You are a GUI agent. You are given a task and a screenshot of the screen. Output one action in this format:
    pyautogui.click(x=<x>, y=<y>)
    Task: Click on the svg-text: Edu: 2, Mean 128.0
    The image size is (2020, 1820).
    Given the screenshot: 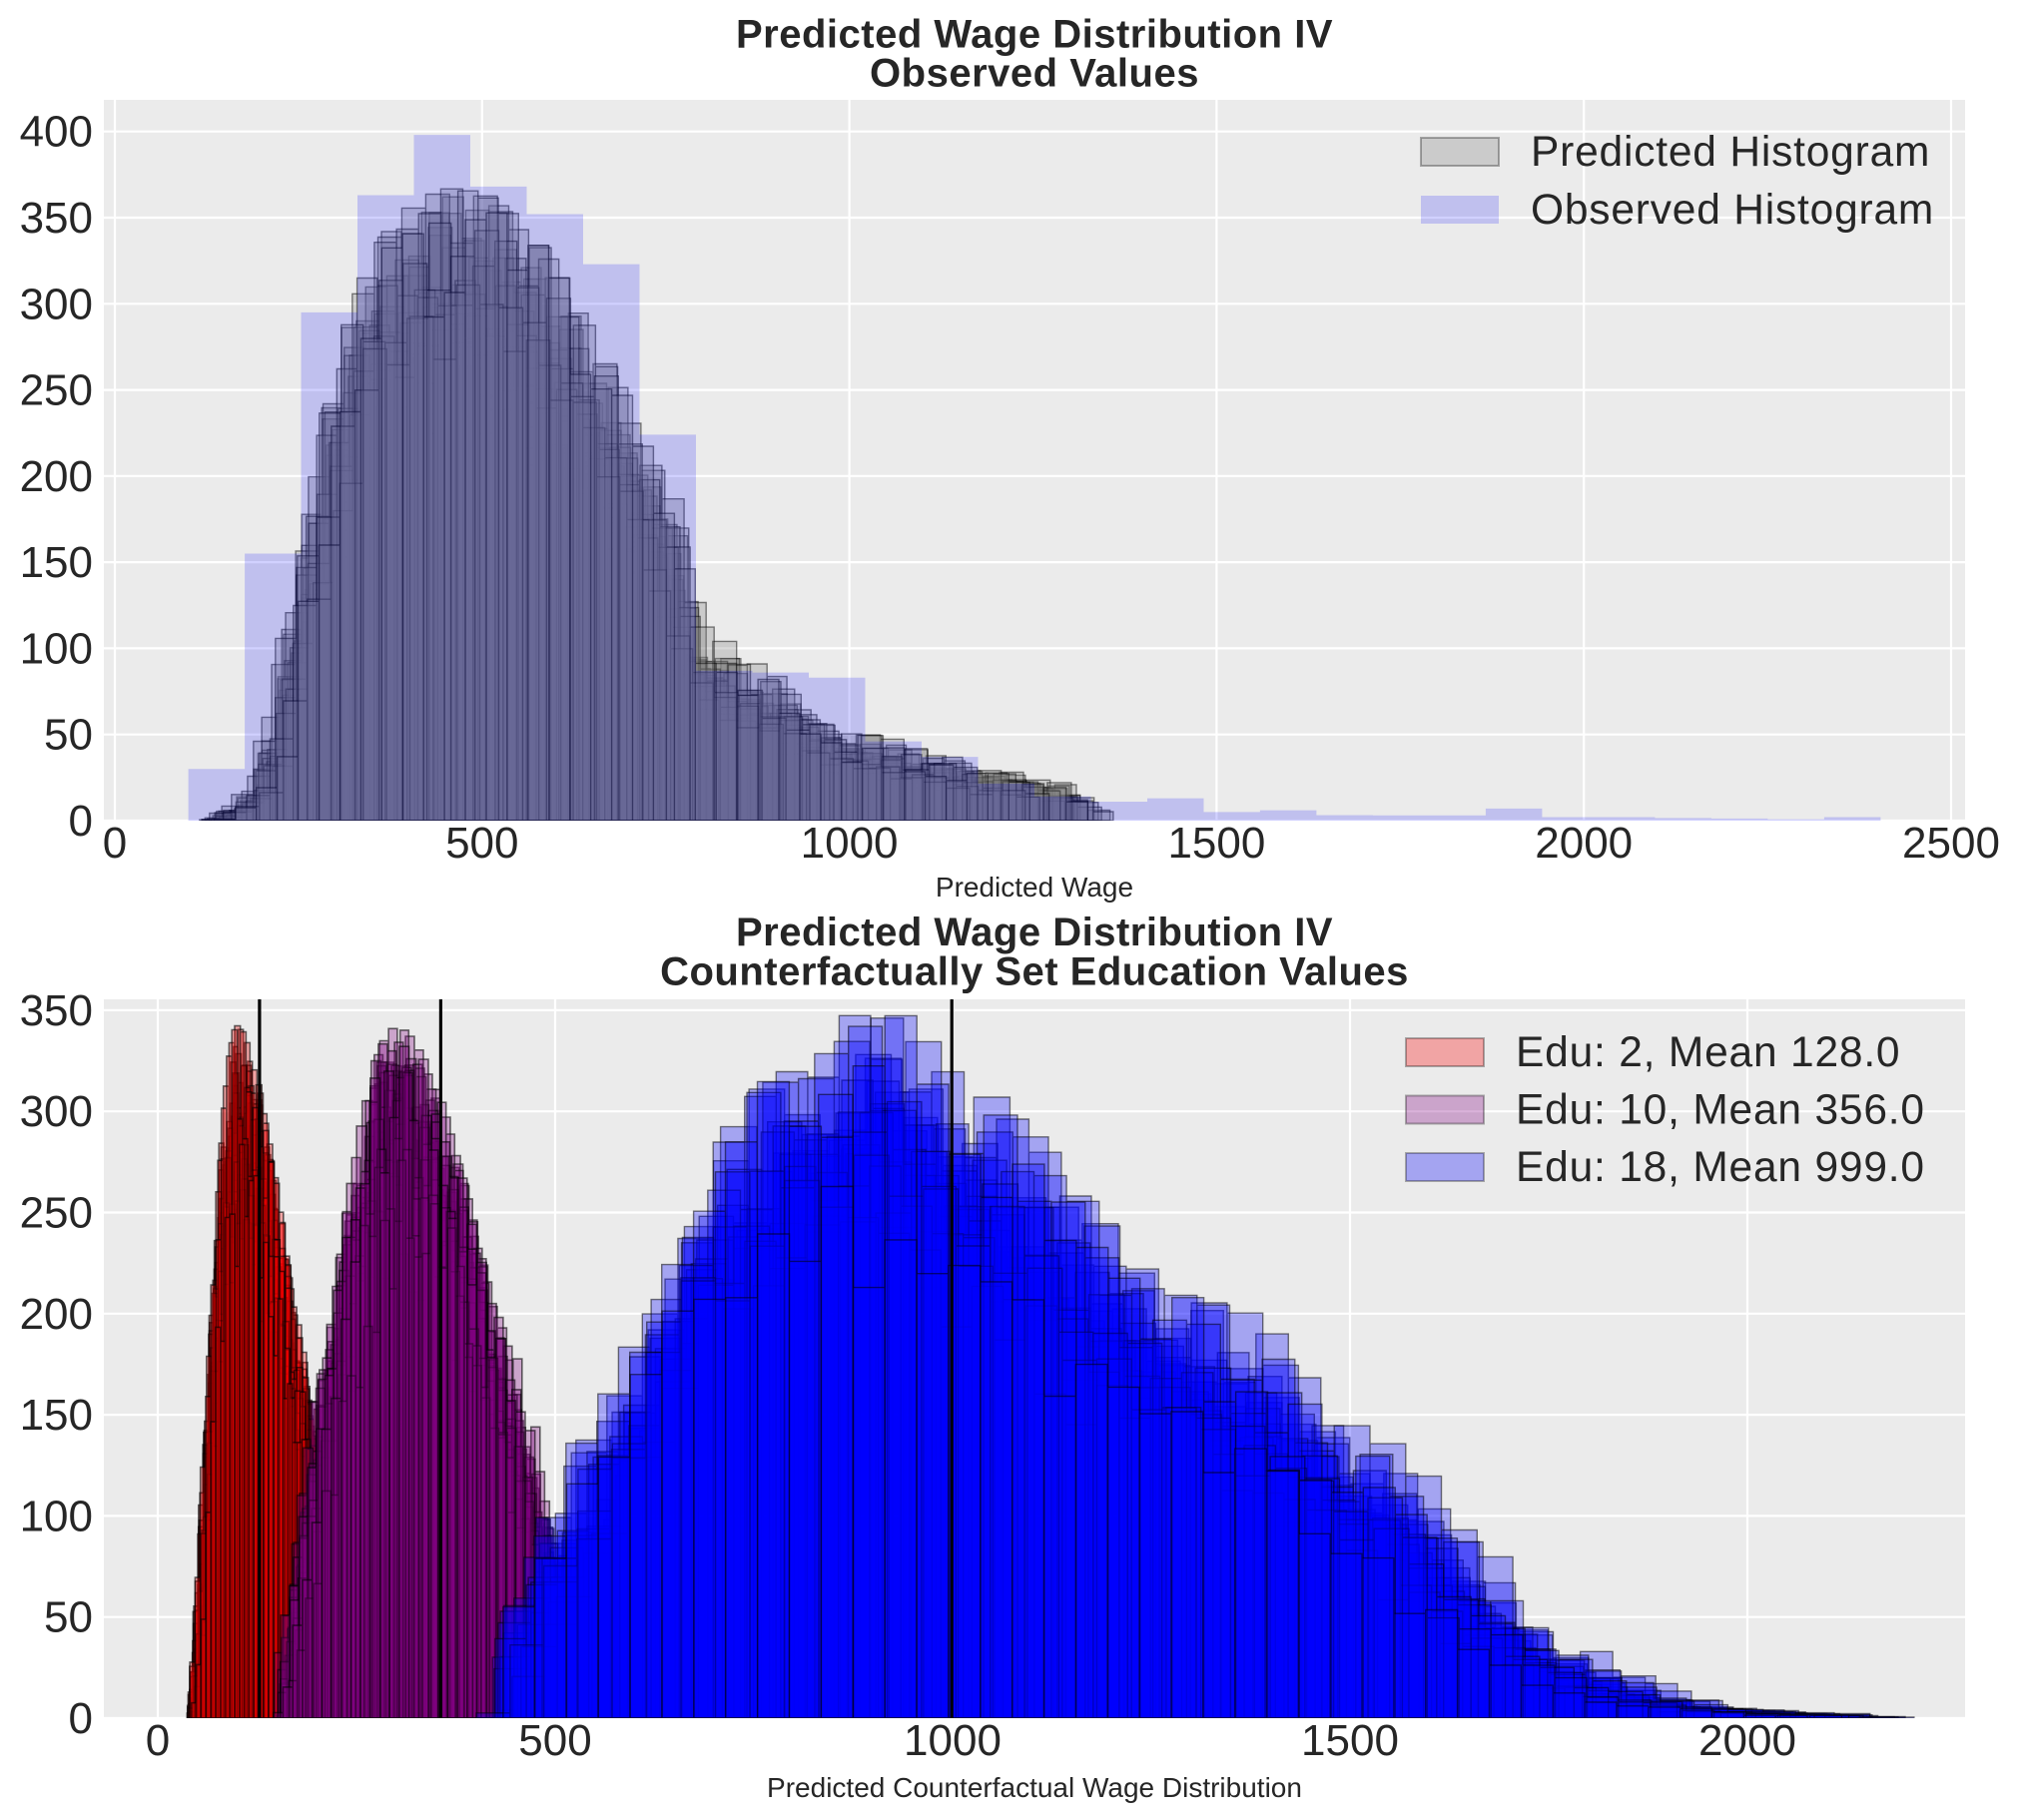 What is the action you would take?
    pyautogui.click(x=1708, y=1052)
    